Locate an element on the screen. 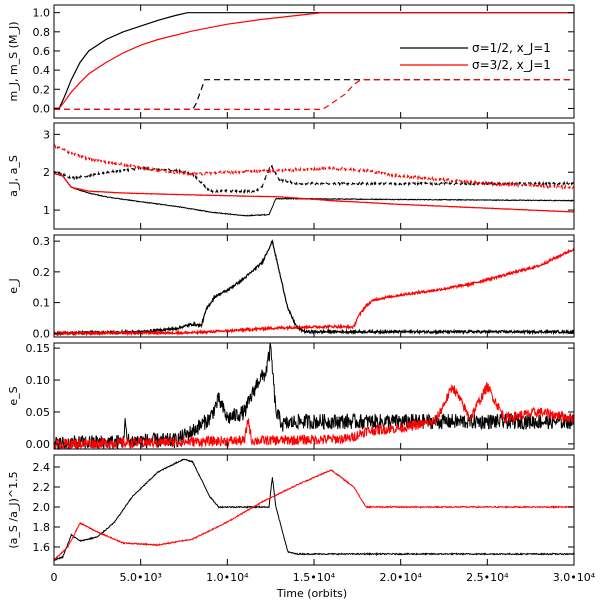 This screenshot has height=600, width=600. y-axis-label-mass: m_J, m_S (M_J) is located at coordinates (13, 62).